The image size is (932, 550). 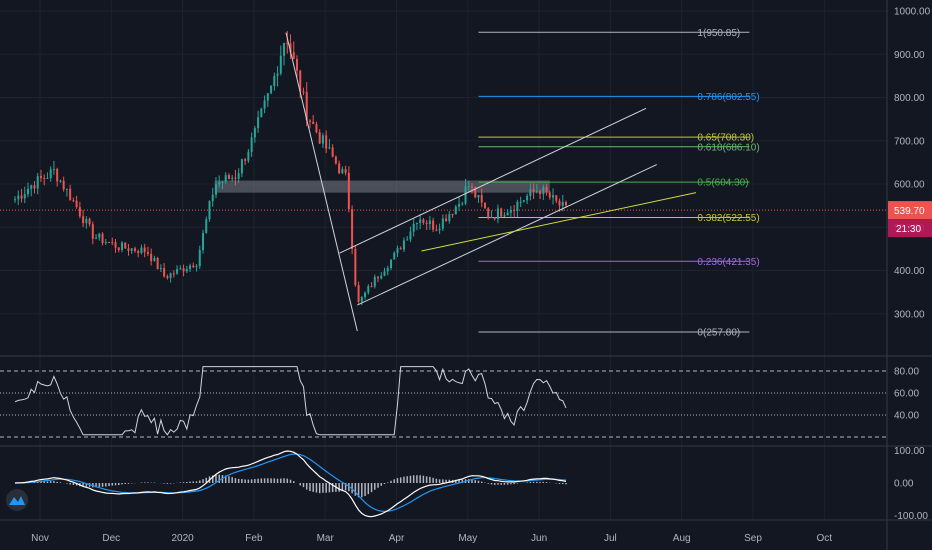 I want to click on channel-upper-line, so click(x=493, y=180).